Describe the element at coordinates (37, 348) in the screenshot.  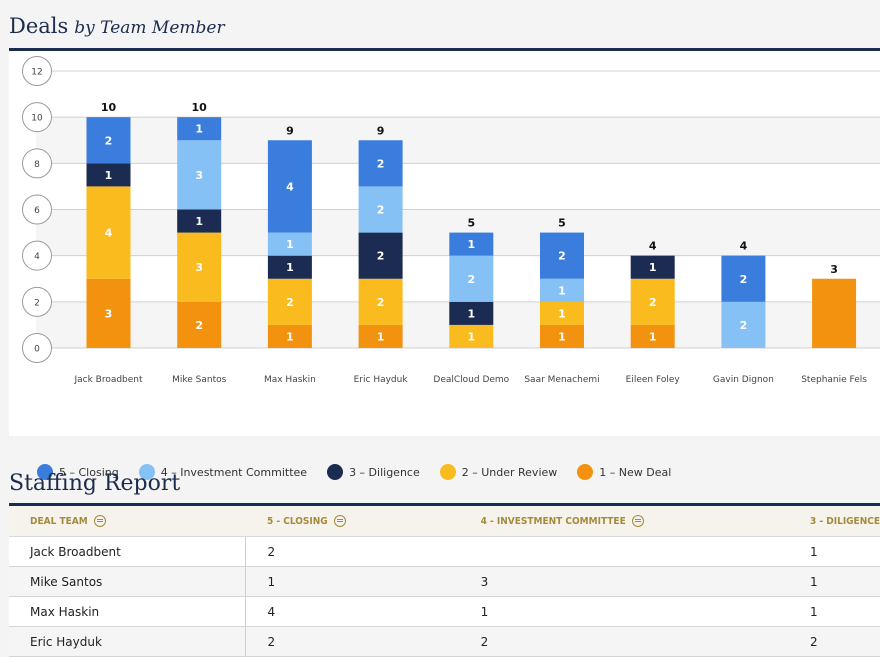
I see `y-tick: 0` at that location.